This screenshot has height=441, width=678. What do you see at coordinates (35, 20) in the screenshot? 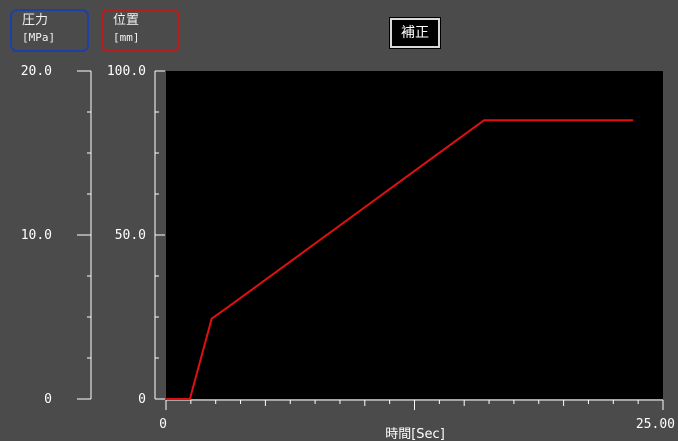
I see `pressure-legend-label: 圧力` at bounding box center [35, 20].